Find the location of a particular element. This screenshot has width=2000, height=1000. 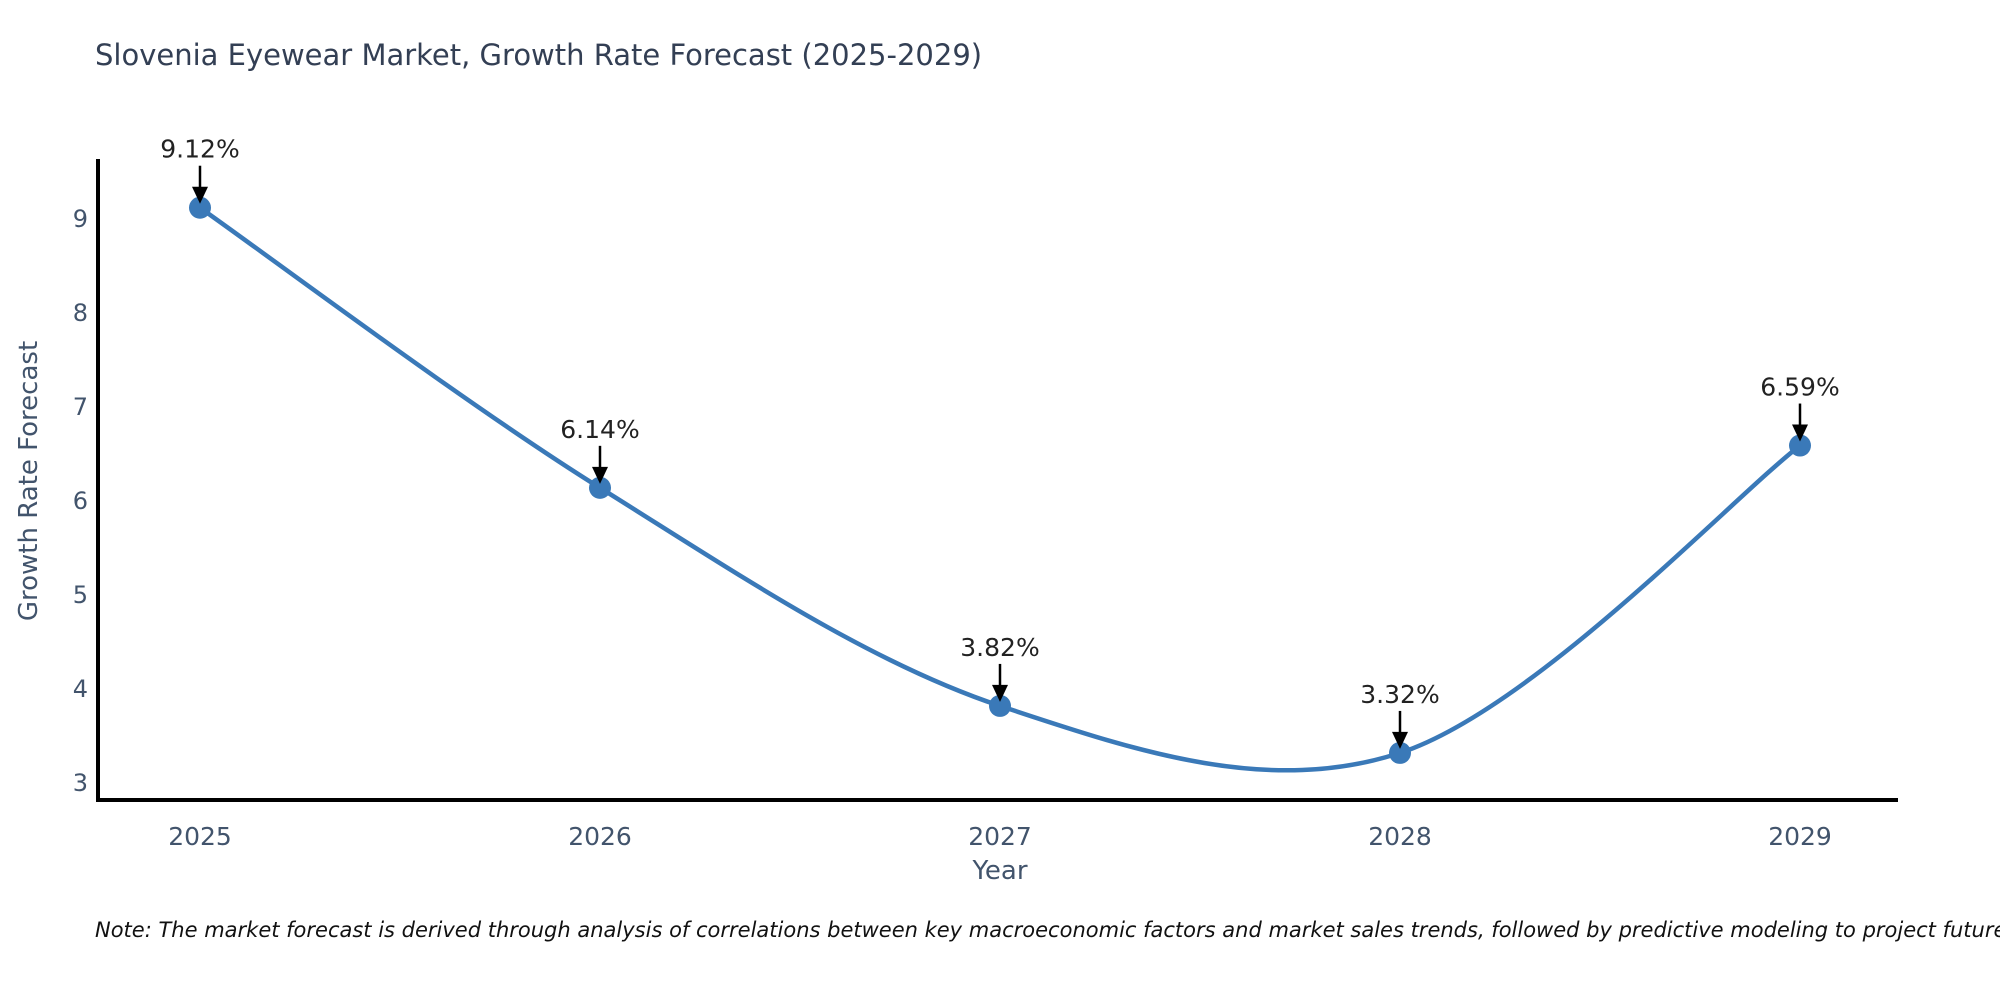

y-tick-label: 8 is located at coordinates (80, 313).